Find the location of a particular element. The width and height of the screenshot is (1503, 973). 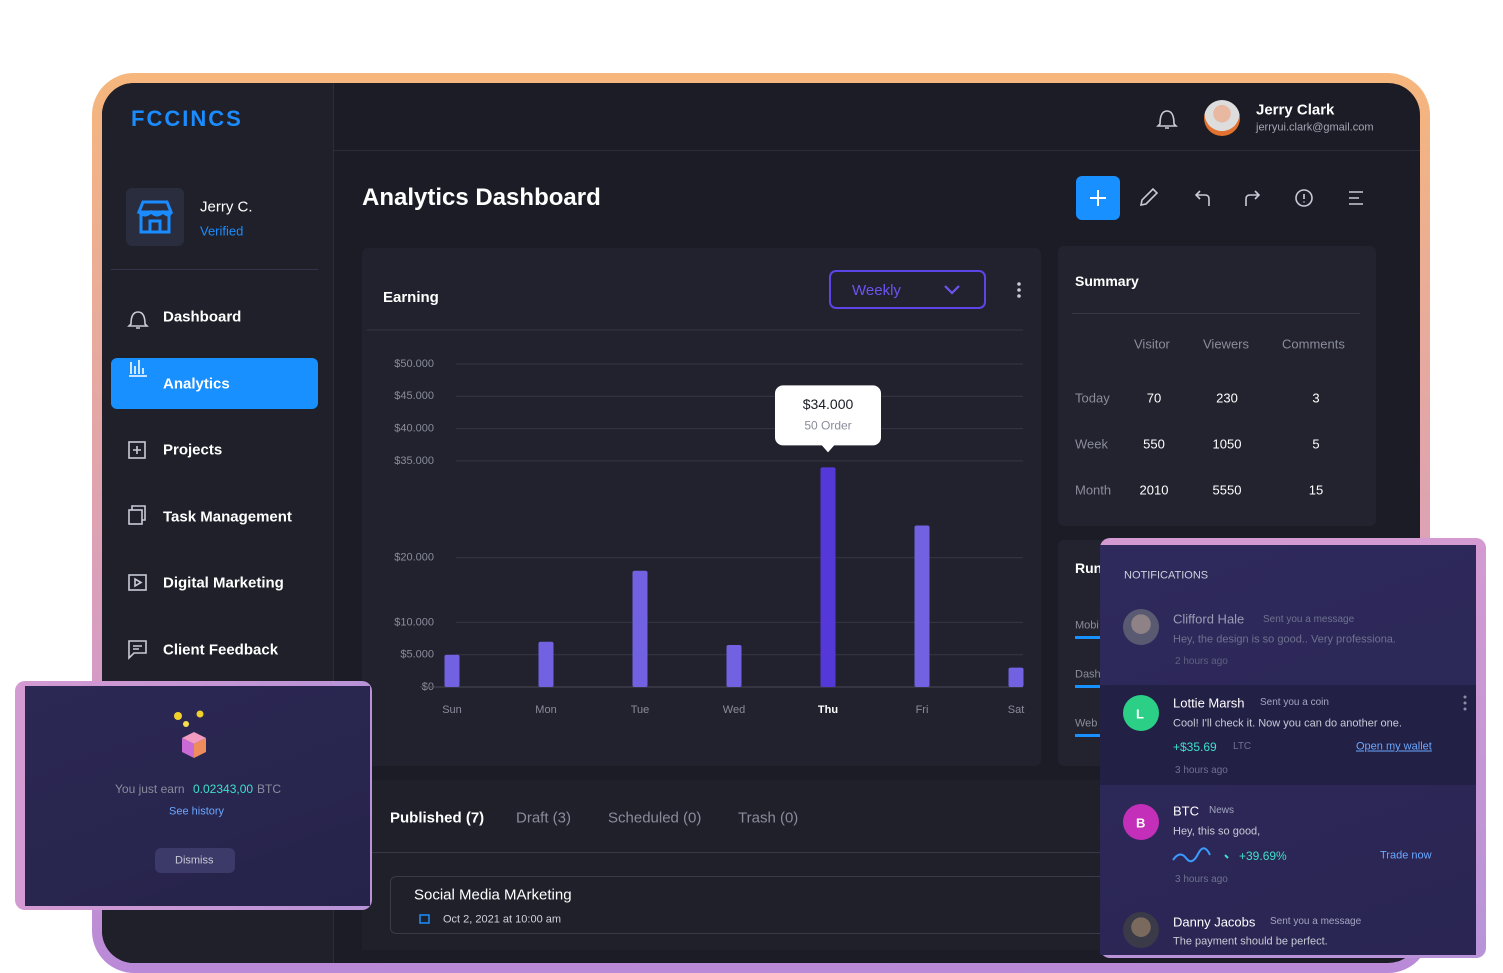

running-item: Mobi is located at coordinates (1087, 625).